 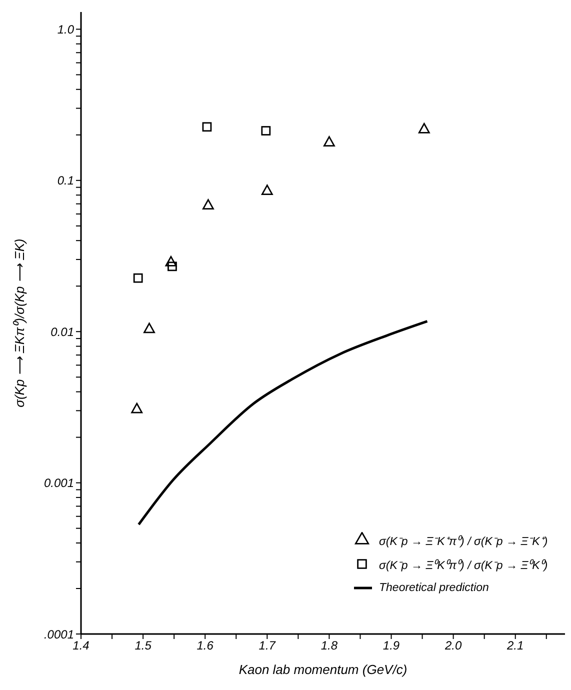 I want to click on x-tick-label: 1.6, so click(x=205, y=645).